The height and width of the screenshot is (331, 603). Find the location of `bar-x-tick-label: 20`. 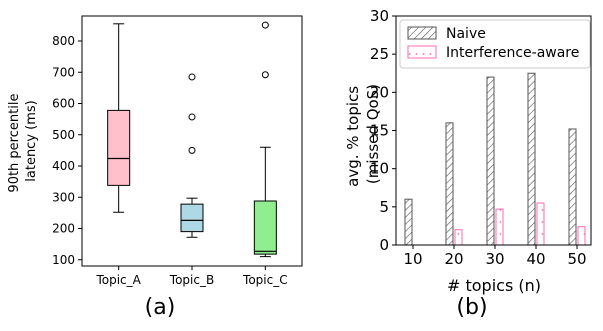

bar-x-tick-label: 20 is located at coordinates (453, 259).